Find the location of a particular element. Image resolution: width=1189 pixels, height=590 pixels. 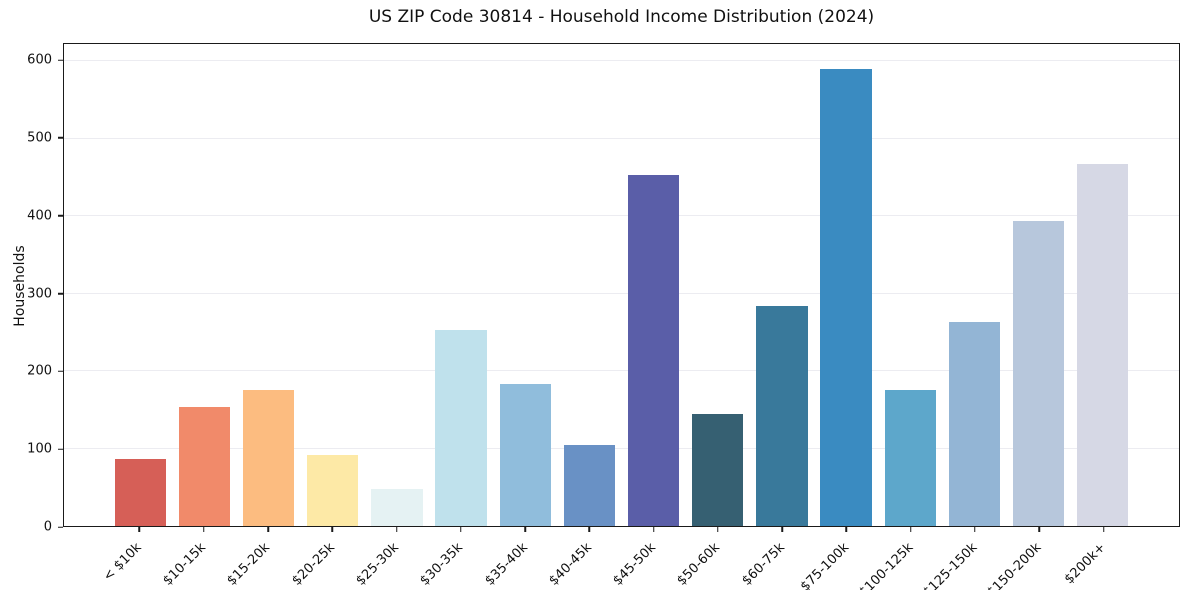

y-tick-label: 100 is located at coordinates (39, 449).